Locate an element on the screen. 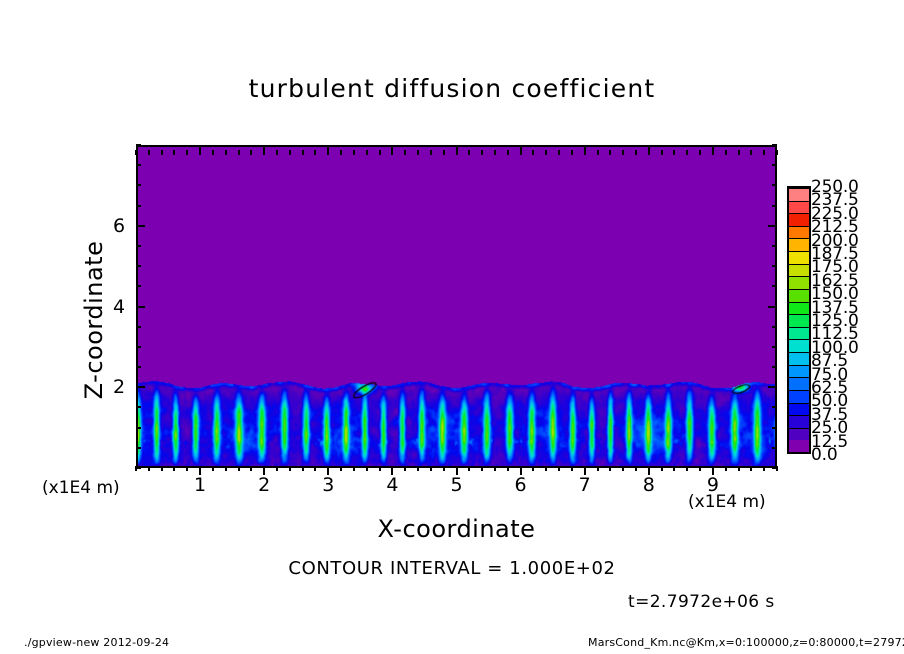  colorbar-tick-label: 187.5 is located at coordinates (835, 254).